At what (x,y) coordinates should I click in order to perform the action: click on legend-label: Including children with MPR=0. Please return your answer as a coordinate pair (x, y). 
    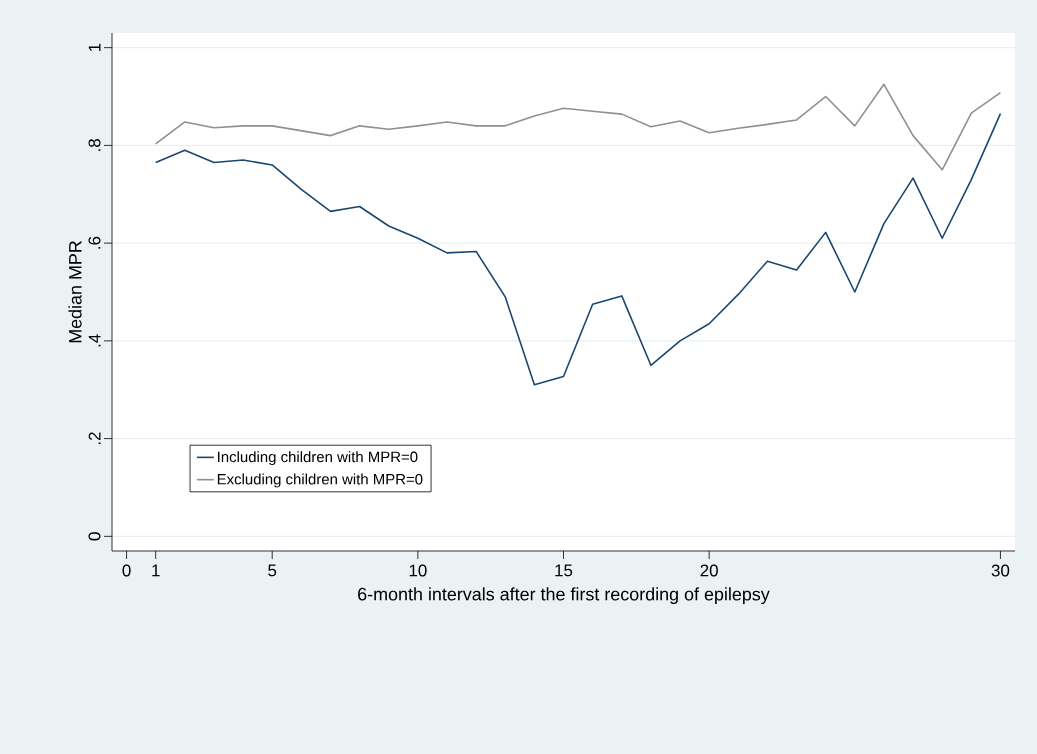
    Looking at the image, I should click on (318, 458).